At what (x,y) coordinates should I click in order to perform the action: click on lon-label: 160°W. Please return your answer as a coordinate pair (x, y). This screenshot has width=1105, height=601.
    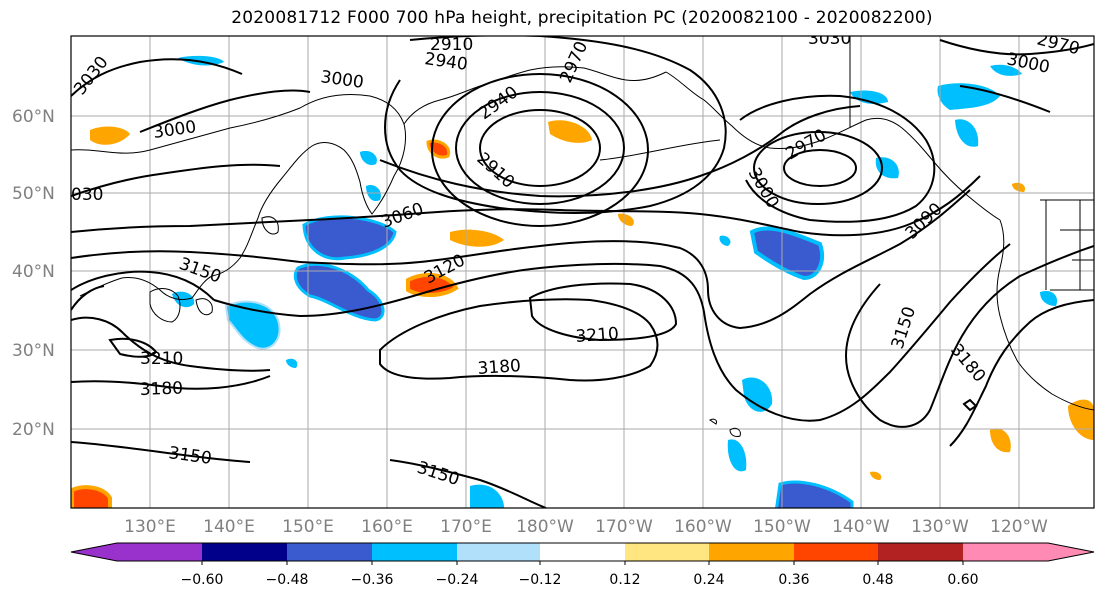
    Looking at the image, I should click on (703, 527).